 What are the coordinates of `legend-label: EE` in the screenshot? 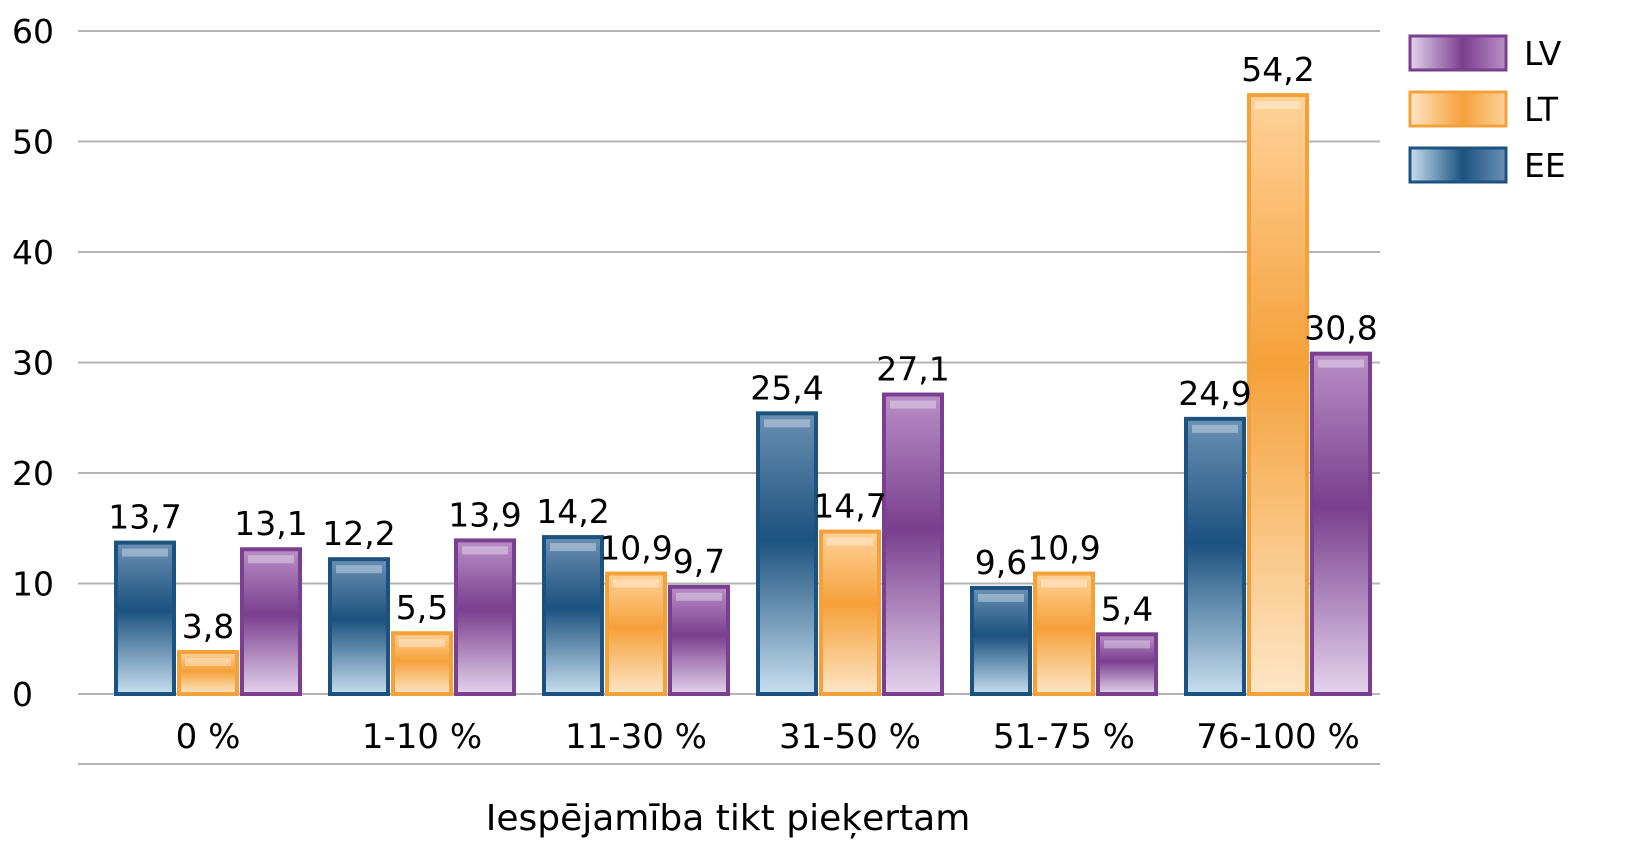 It's located at (1545, 165).